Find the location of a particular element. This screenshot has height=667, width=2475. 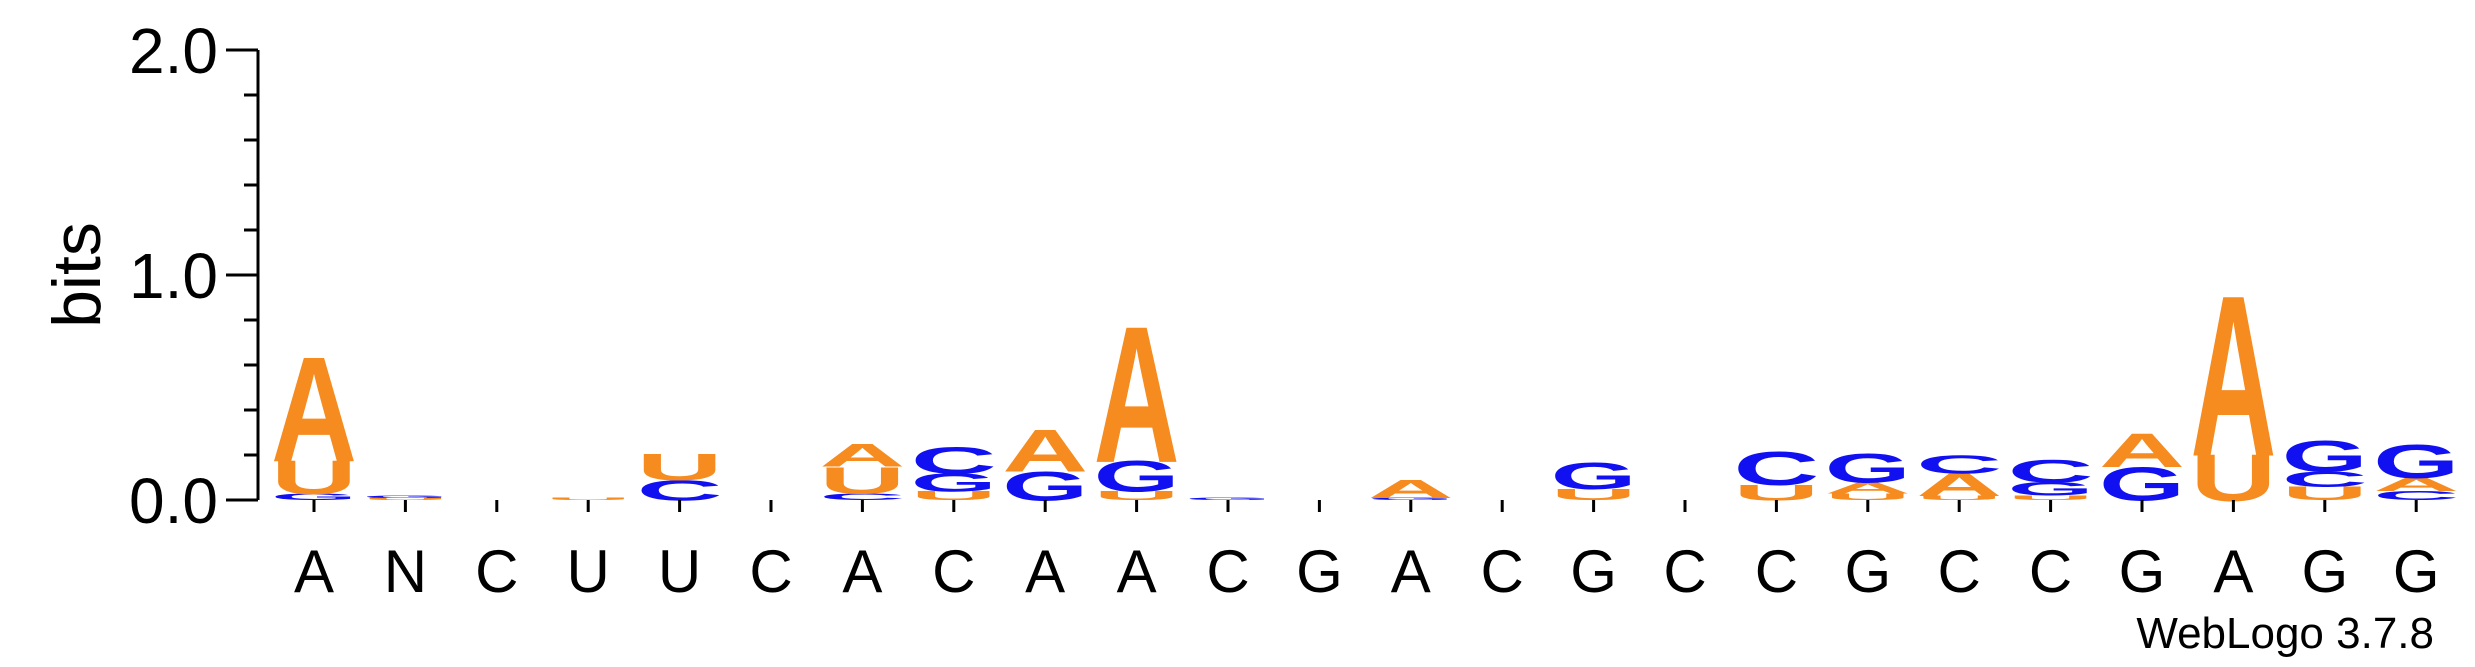

y-axis: 0.0 1.0 2.0 is located at coordinates (194, 276).